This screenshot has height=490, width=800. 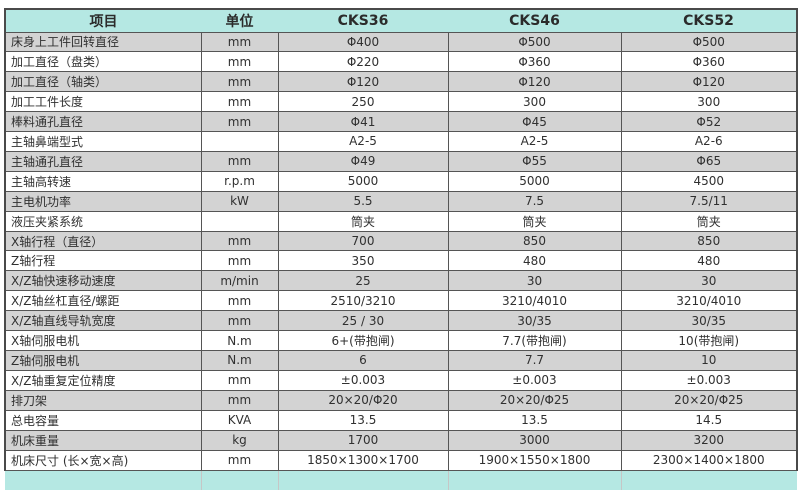 I want to click on cell-value: 25, so click(x=363, y=281).